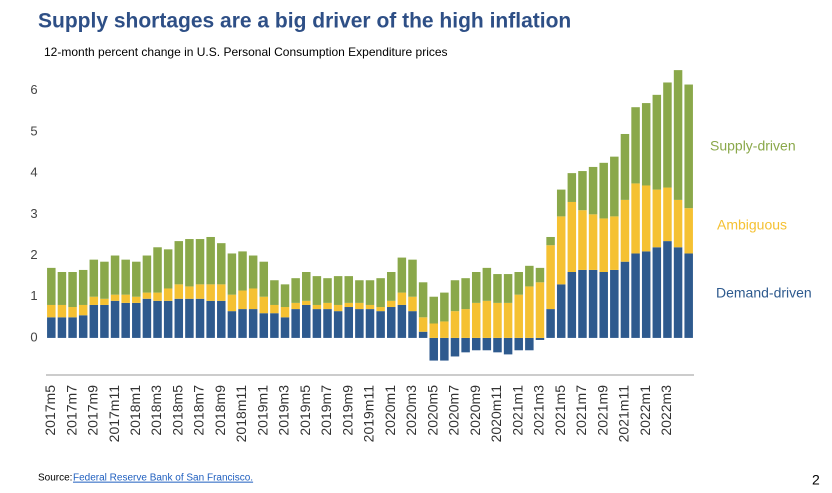 The width and height of the screenshot is (832, 493). What do you see at coordinates (390, 410) in the screenshot?
I see `x-tick-label: 2020m1` at bounding box center [390, 410].